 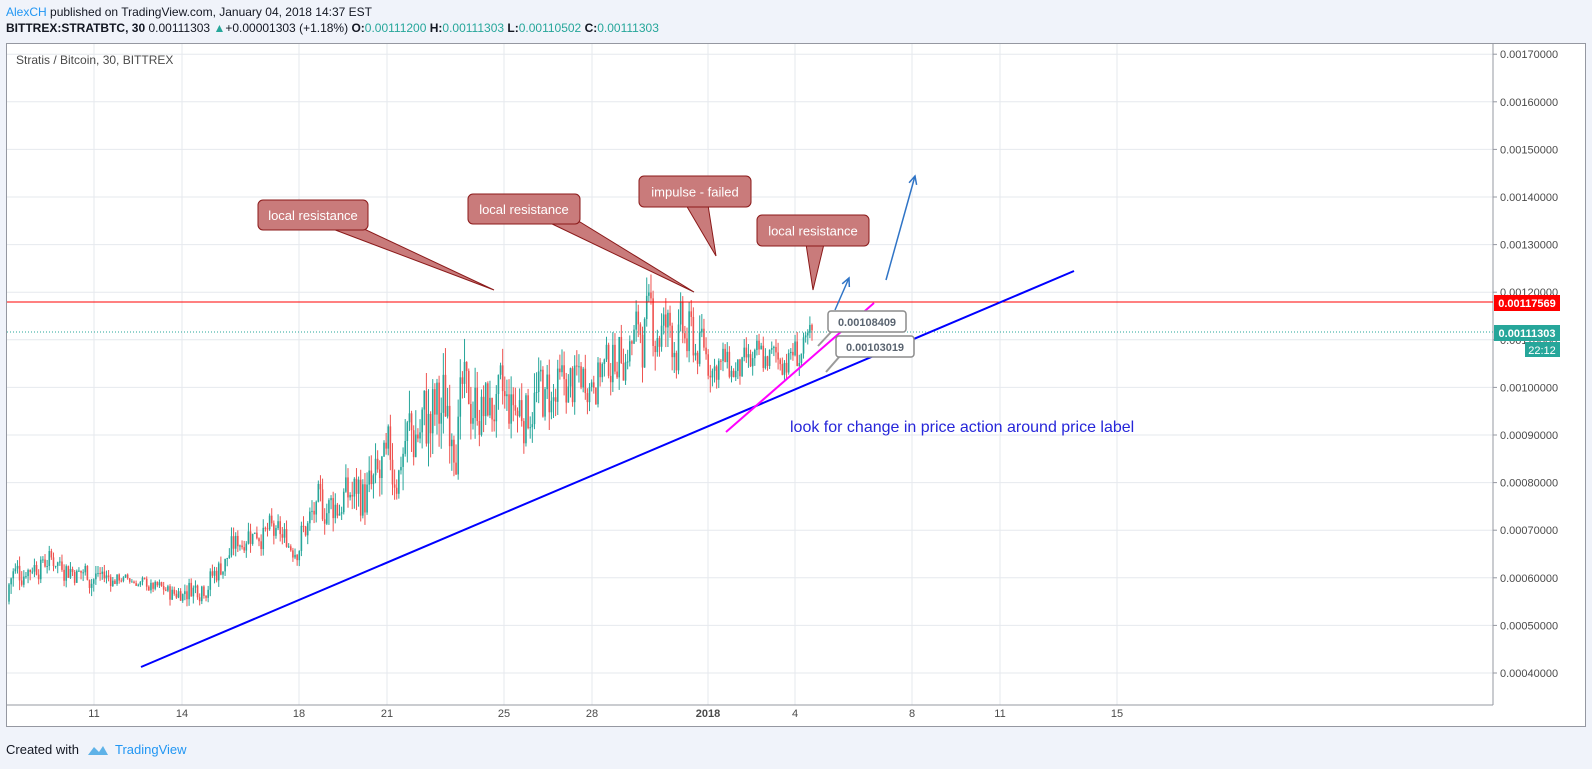 What do you see at coordinates (395, 28) in the screenshot?
I see `open-value: 0.00111200` at bounding box center [395, 28].